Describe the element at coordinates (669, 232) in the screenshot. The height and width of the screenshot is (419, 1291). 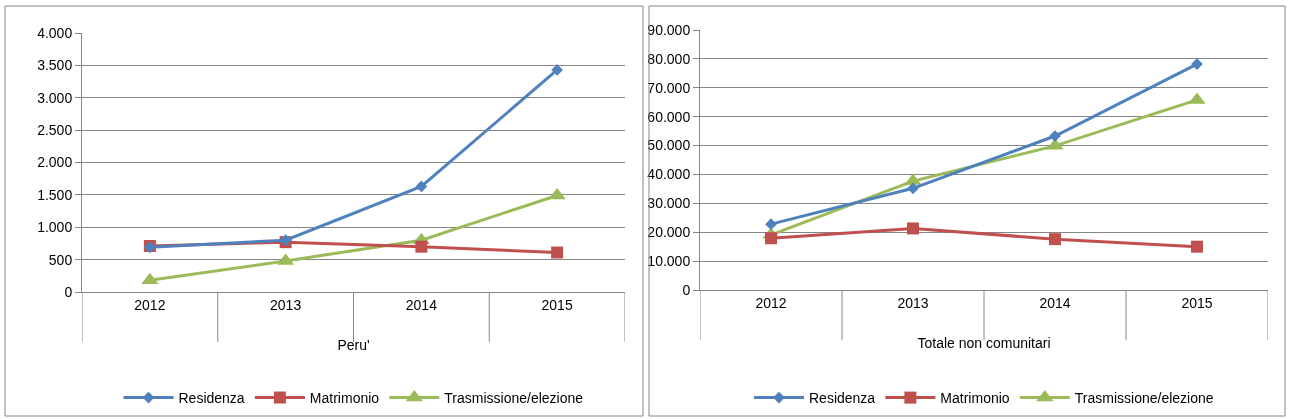
I see `y-tick-label: 20.000` at that location.